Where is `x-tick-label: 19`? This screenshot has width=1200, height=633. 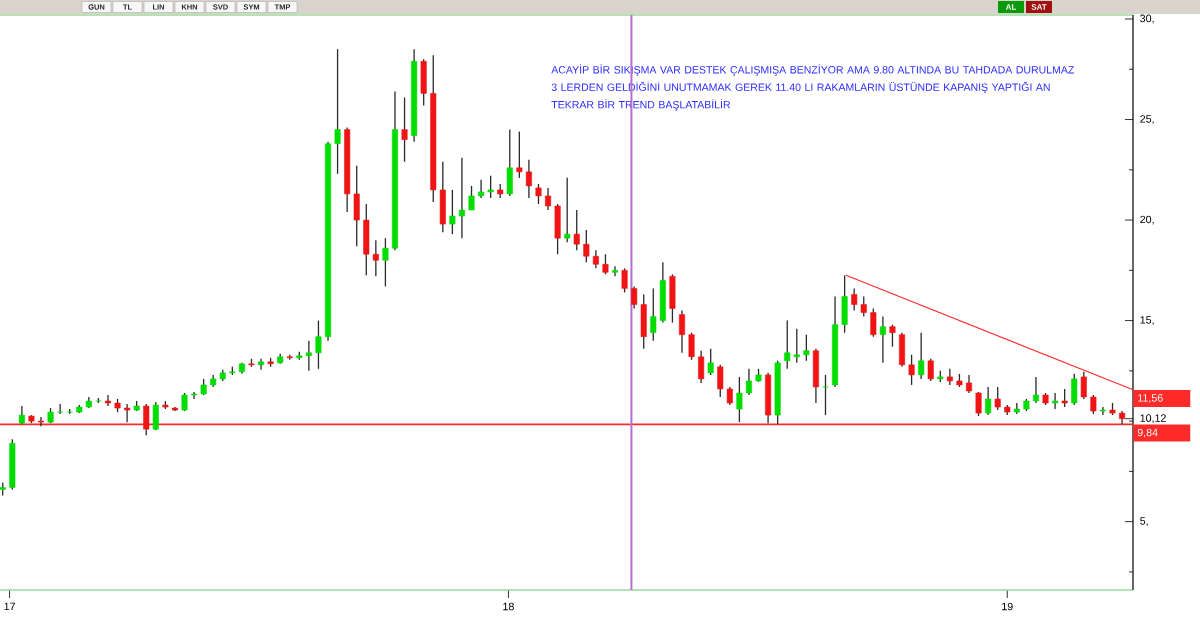 x-tick-label: 19 is located at coordinates (1007, 606).